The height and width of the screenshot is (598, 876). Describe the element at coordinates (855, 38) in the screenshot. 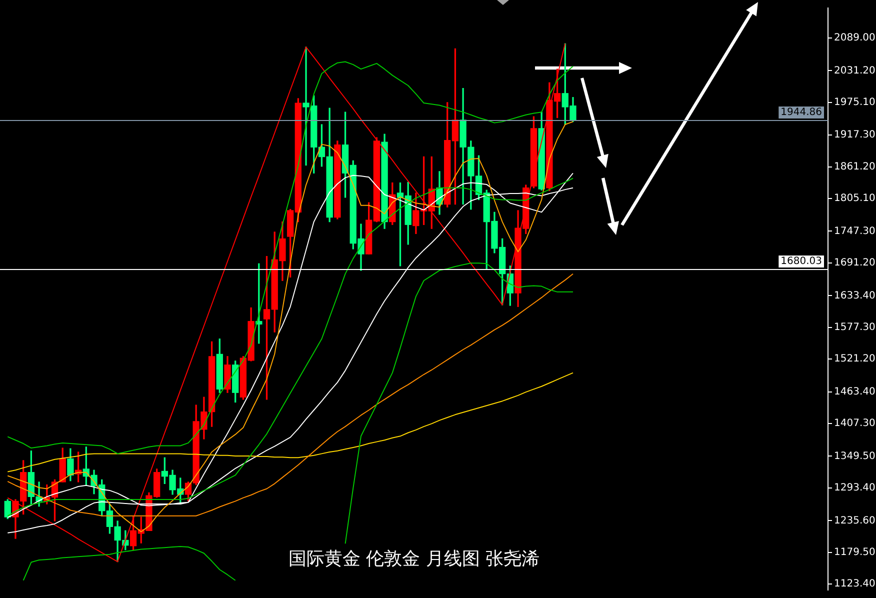

I see `y-tick-label: 2089.00` at that location.